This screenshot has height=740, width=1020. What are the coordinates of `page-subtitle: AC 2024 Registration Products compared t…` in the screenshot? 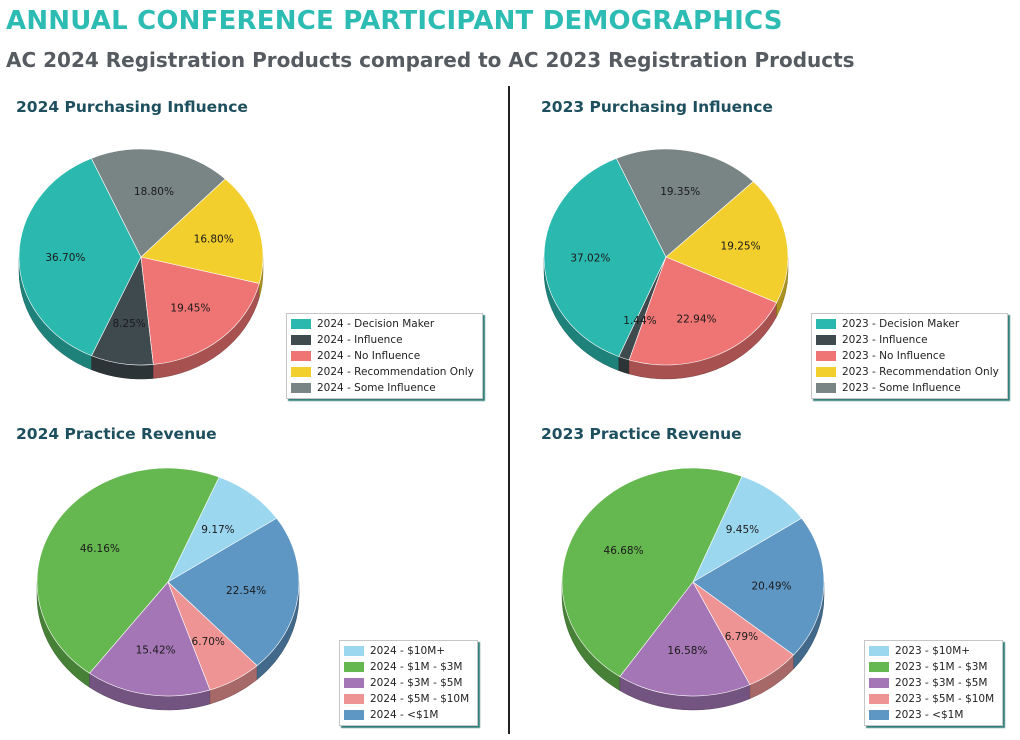 It's located at (430, 60).